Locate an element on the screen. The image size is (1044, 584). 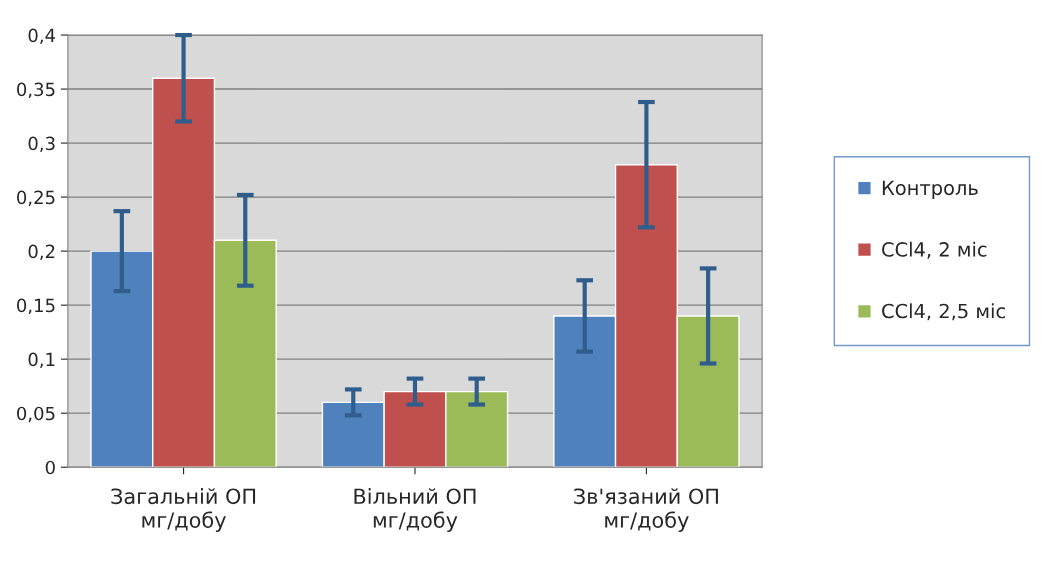
y-tick-label: 0,35 is located at coordinates (36, 90).